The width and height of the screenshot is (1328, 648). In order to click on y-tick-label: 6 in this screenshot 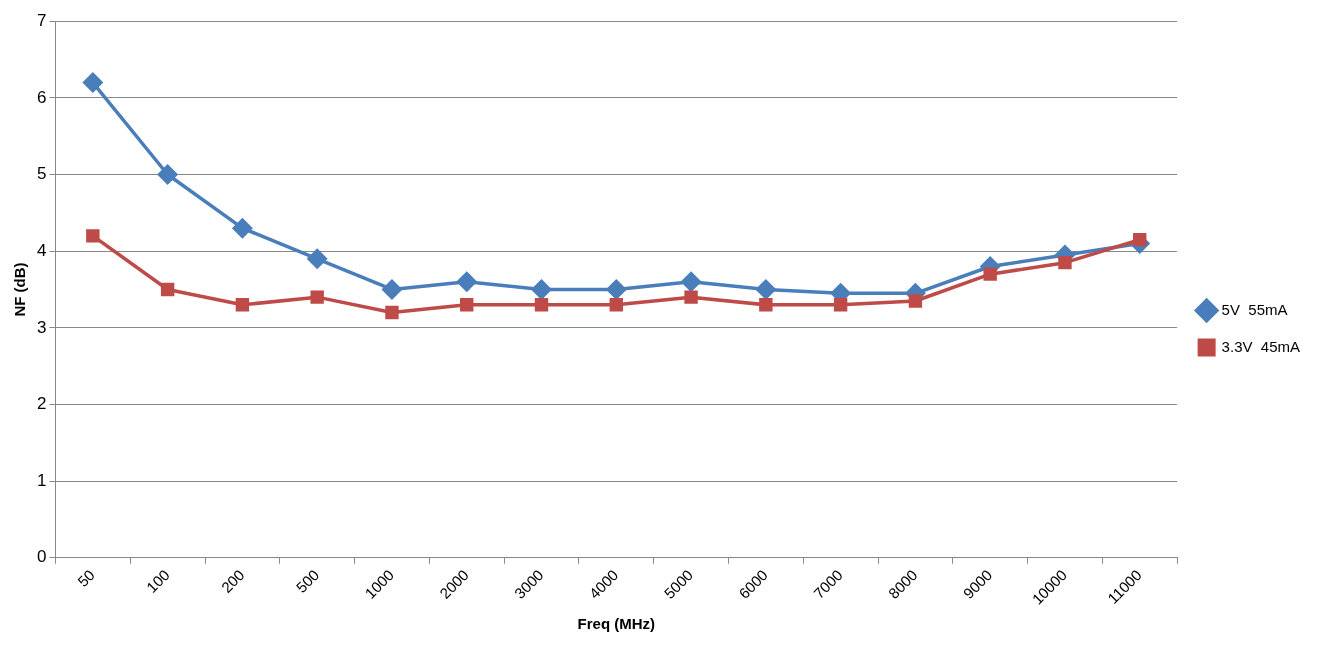, I will do `click(41, 97)`.